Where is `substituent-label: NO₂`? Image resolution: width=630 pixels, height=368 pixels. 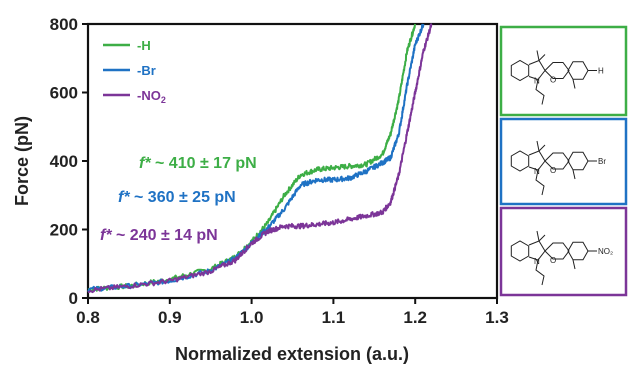 substituent-label: NO₂ is located at coordinates (605, 251).